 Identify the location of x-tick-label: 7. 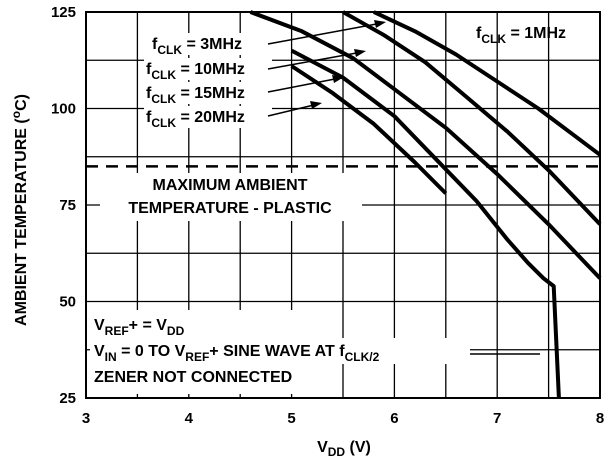
(497, 418).